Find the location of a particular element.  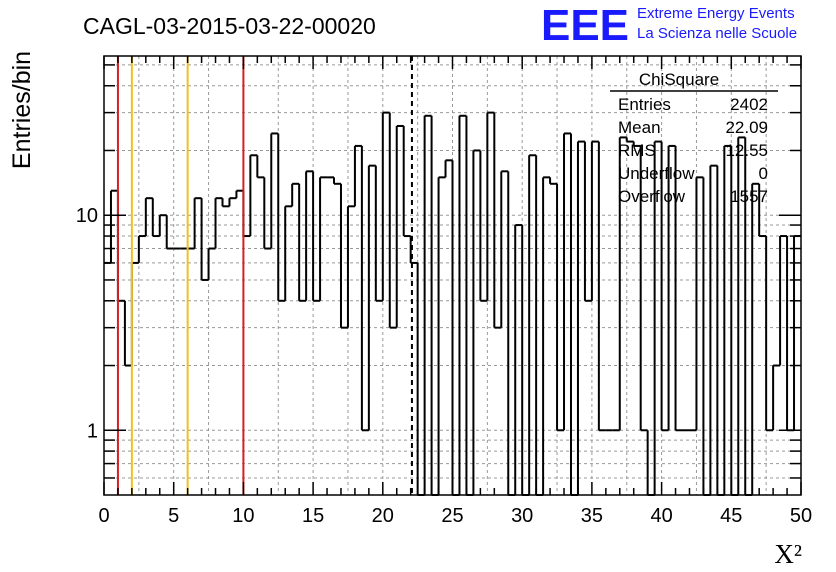

y-axis-label: Entries/bin is located at coordinates (22, 110).